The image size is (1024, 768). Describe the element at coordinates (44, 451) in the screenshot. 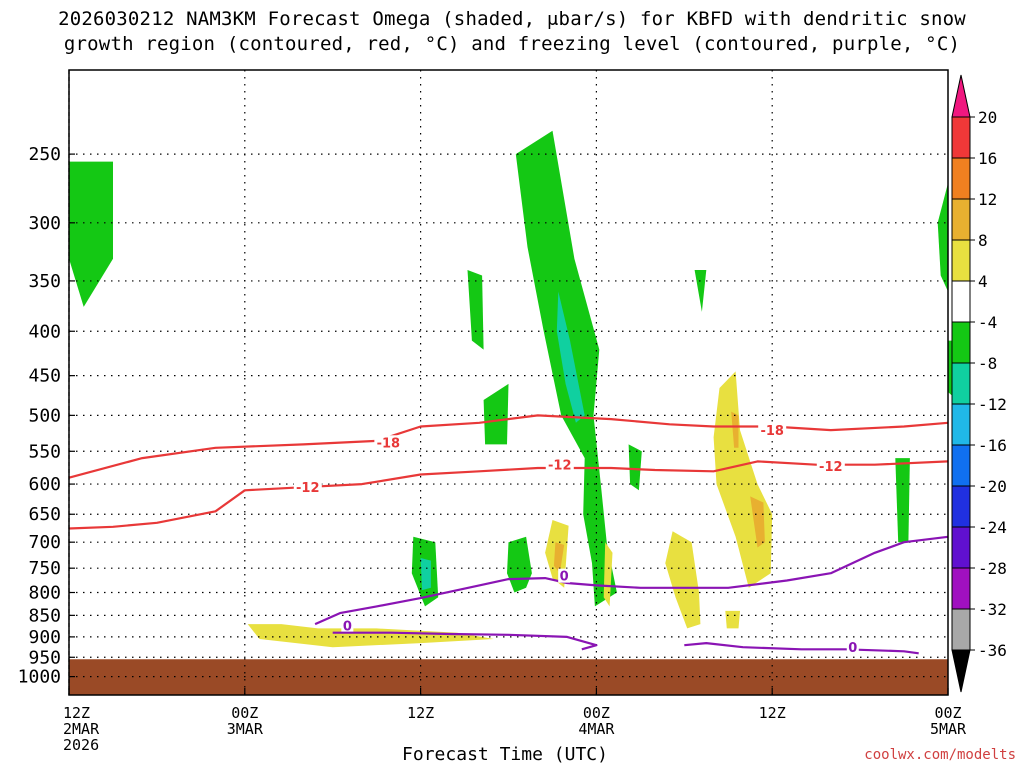

I see `y-tick-label-550: 550` at that location.